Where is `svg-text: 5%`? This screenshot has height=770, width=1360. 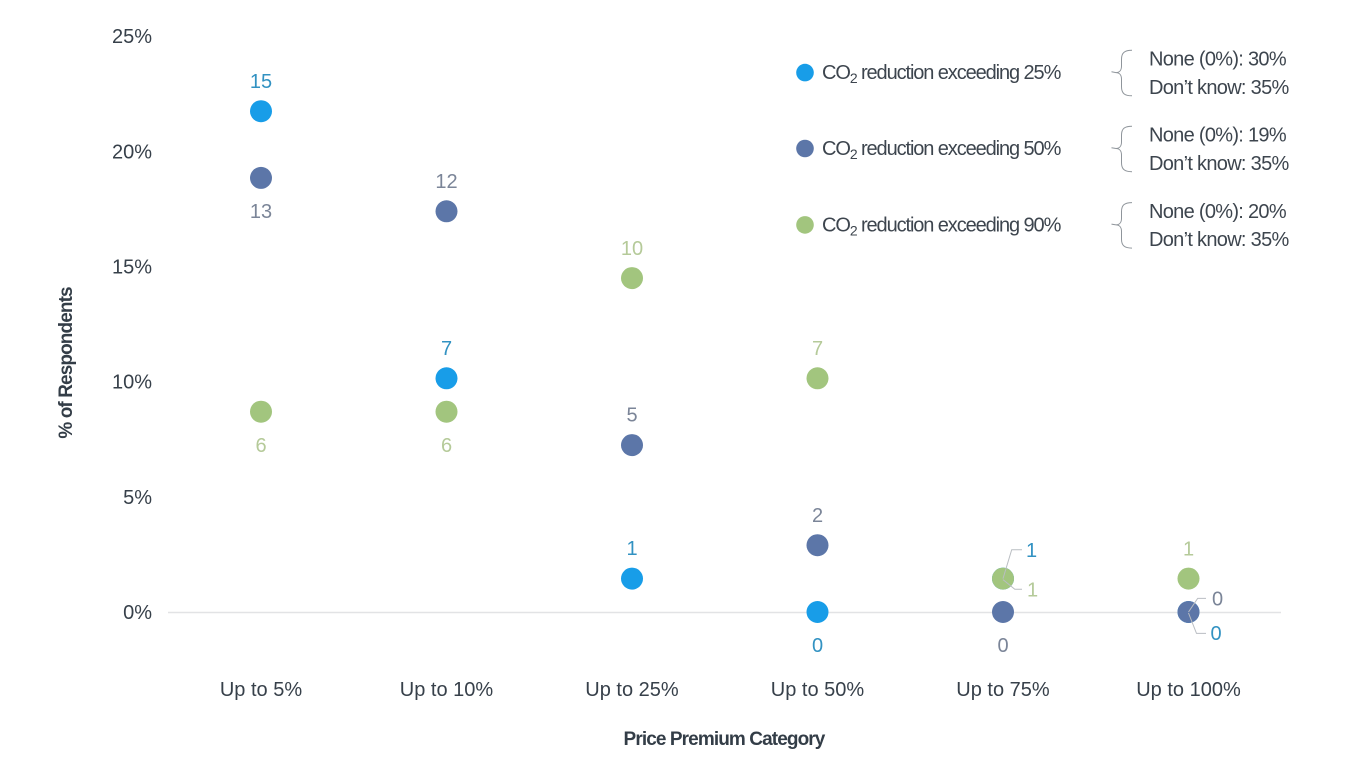 svg-text: 5% is located at coordinates (137, 498).